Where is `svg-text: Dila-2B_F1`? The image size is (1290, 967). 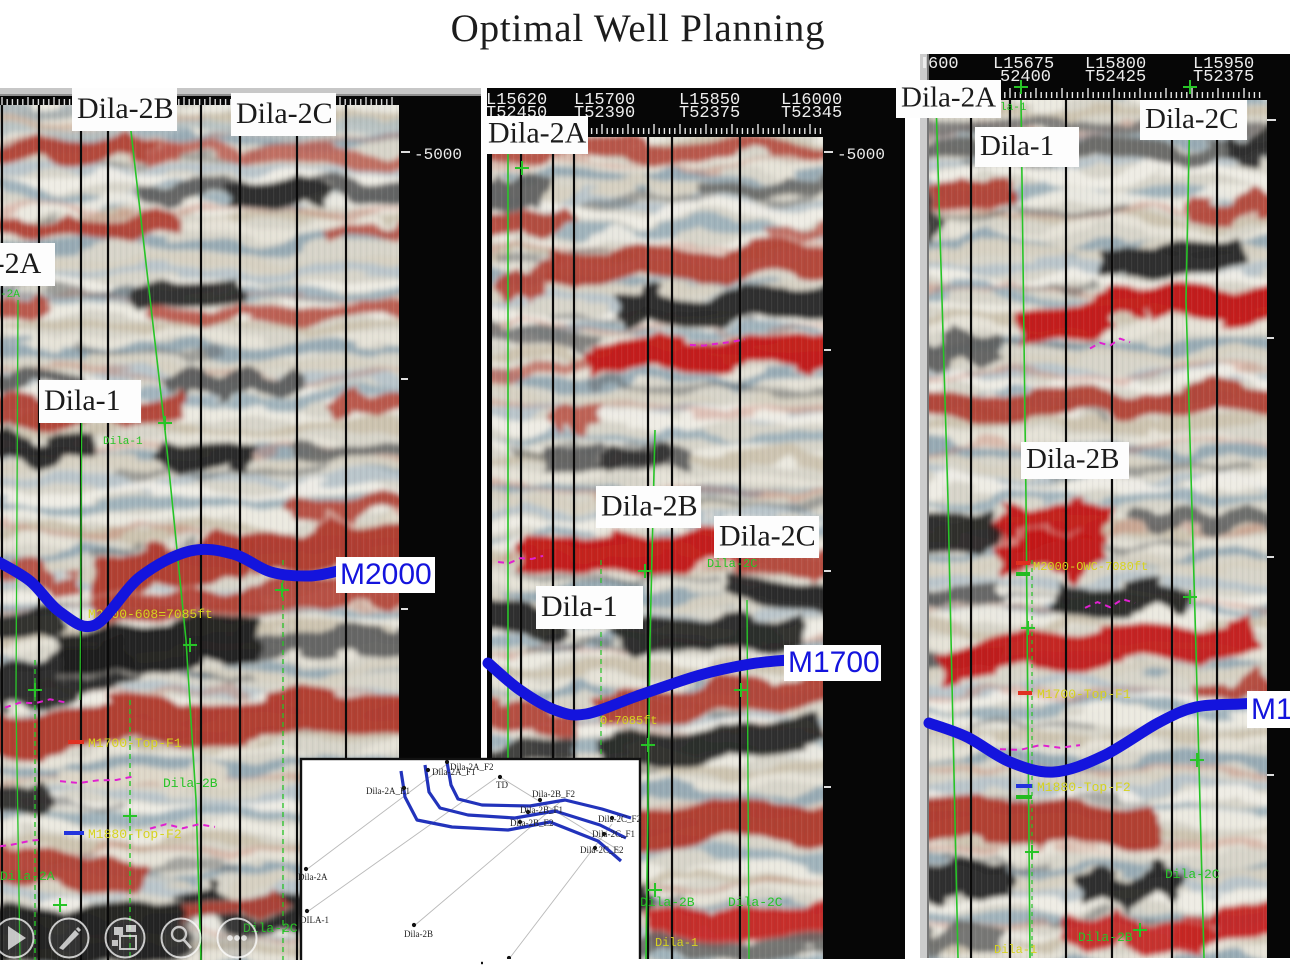 svg-text: Dila-2B_F1 is located at coordinates (541, 810).